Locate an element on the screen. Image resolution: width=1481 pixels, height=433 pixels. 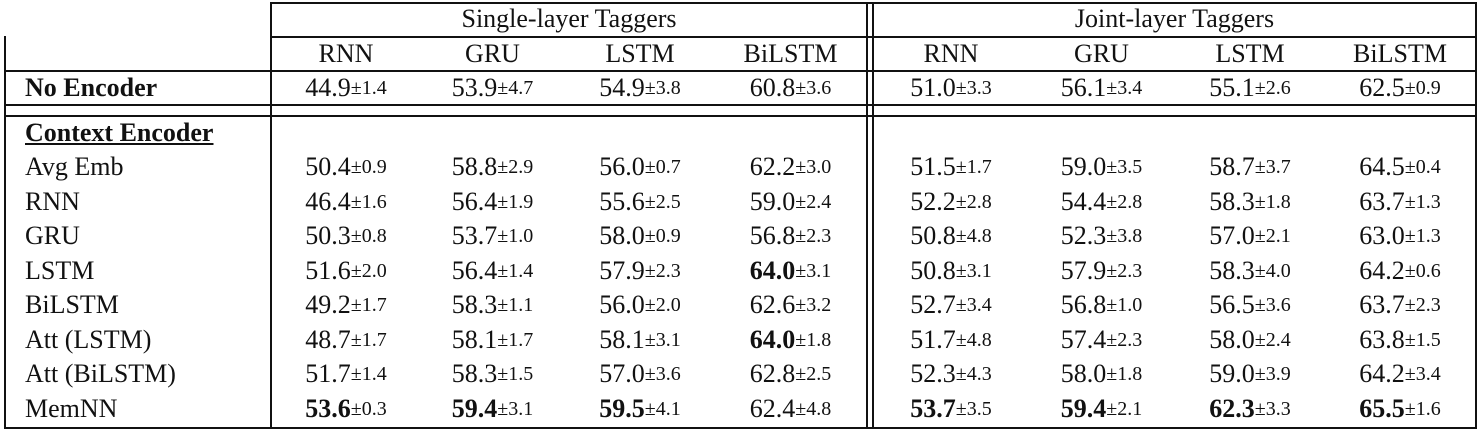
cell: 53.6 ±0.3 is located at coordinates (346, 409).